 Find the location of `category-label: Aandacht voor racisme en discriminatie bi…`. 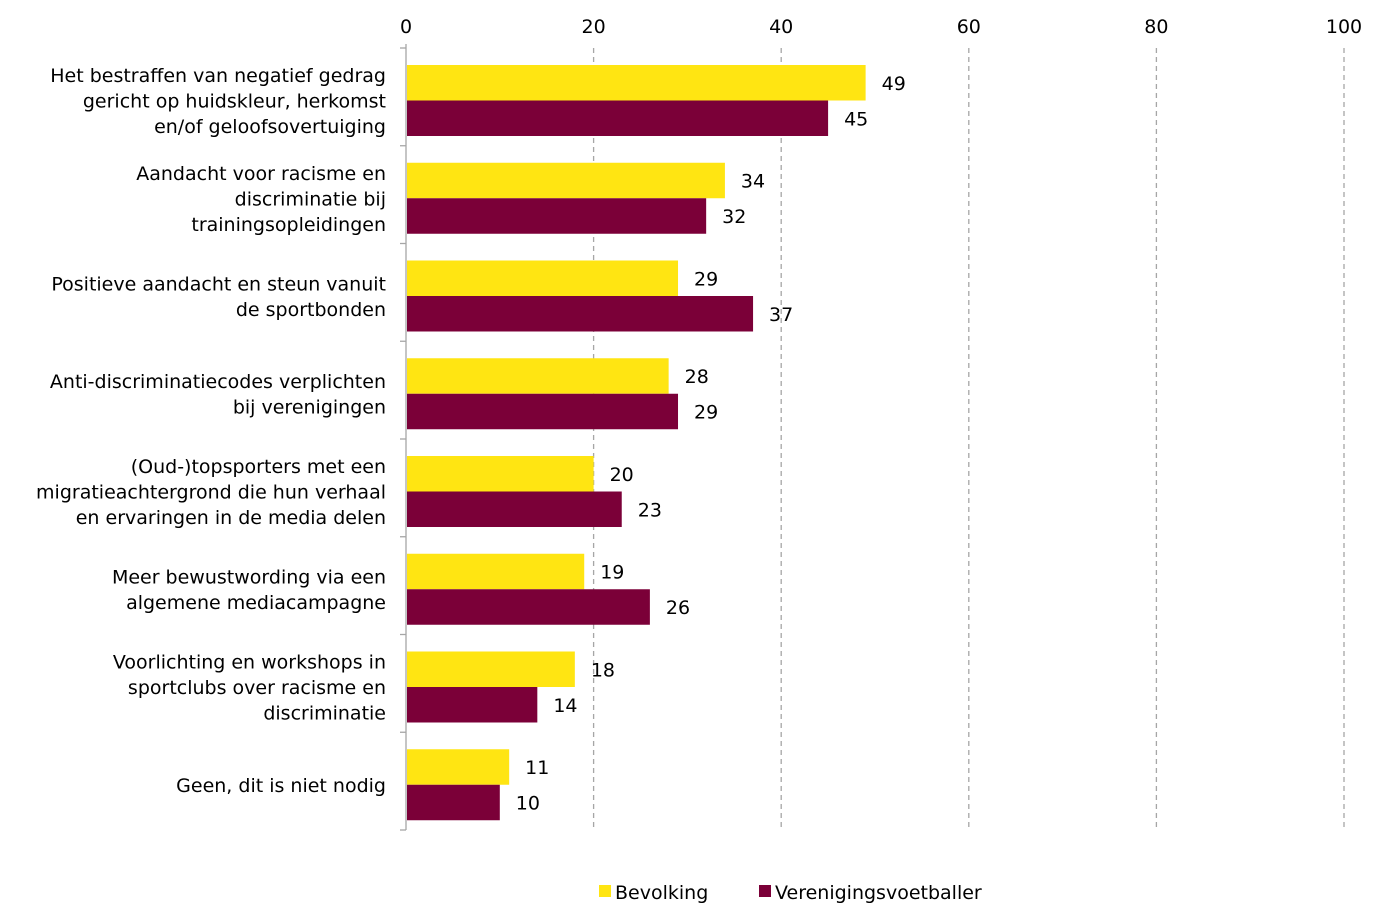

category-label: Aandacht voor racisme en discriminatie bi… is located at coordinates (261, 199).